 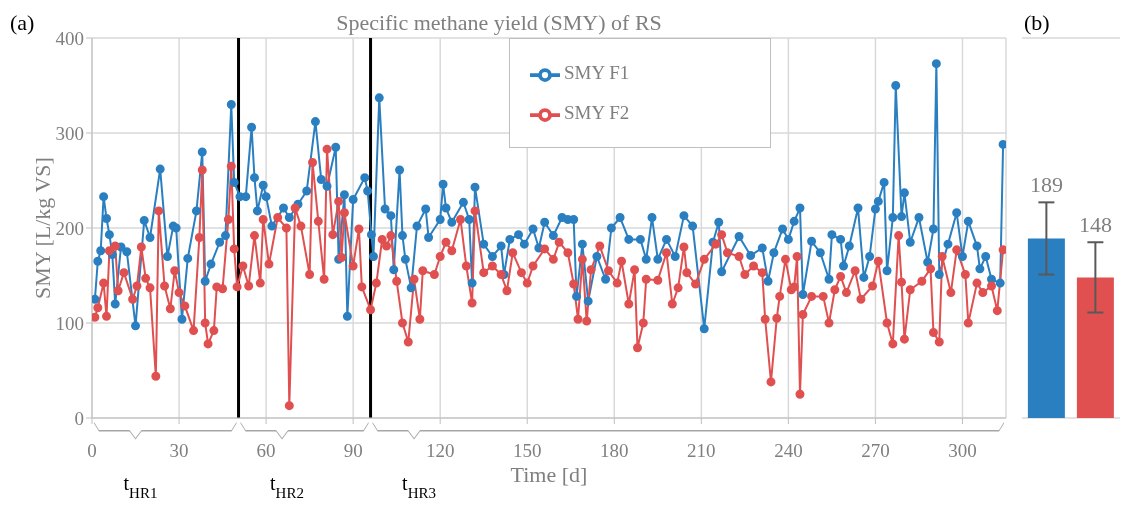 What do you see at coordinates (1095, 225) in the screenshot?
I see `data-label: 148` at bounding box center [1095, 225].